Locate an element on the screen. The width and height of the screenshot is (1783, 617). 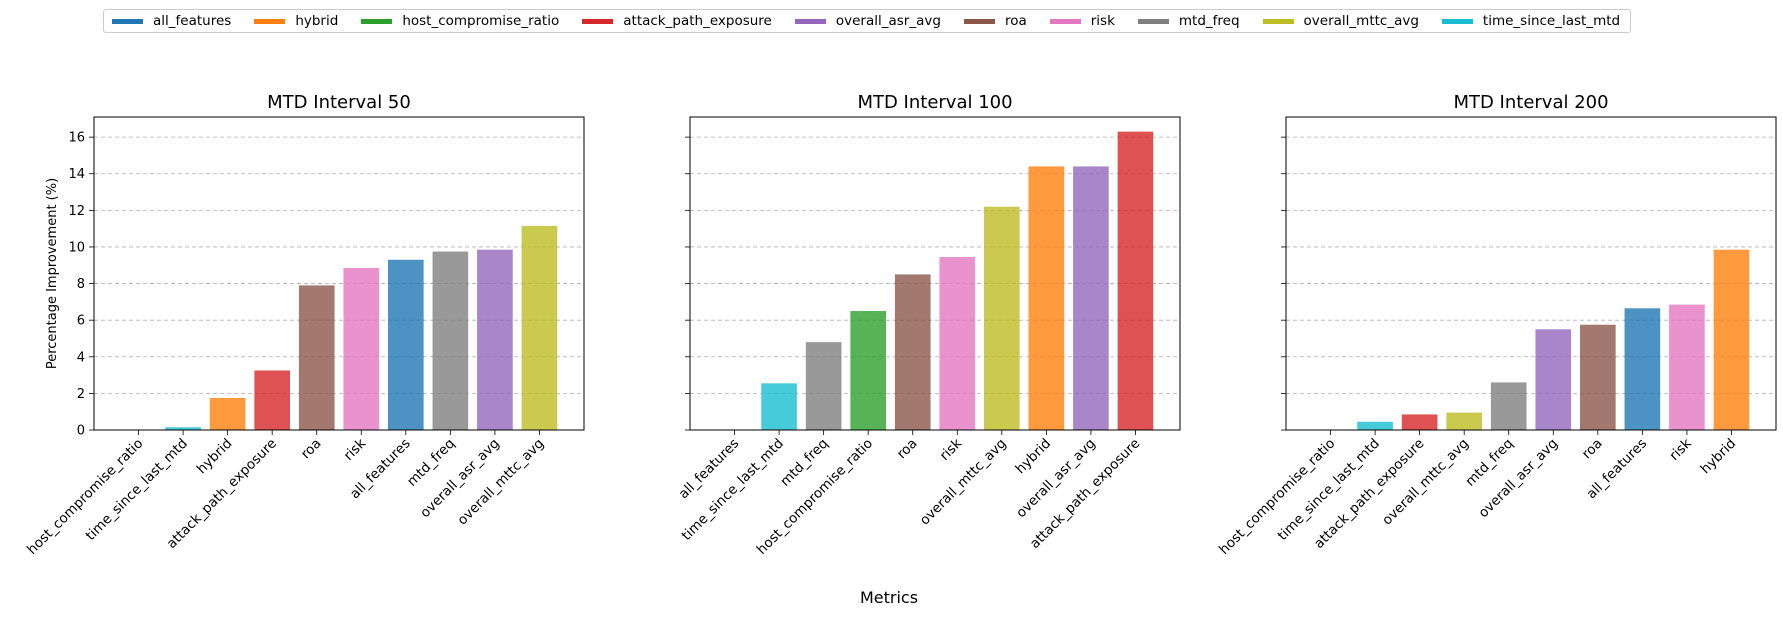
legend-item: all_features is located at coordinates (171, 21).